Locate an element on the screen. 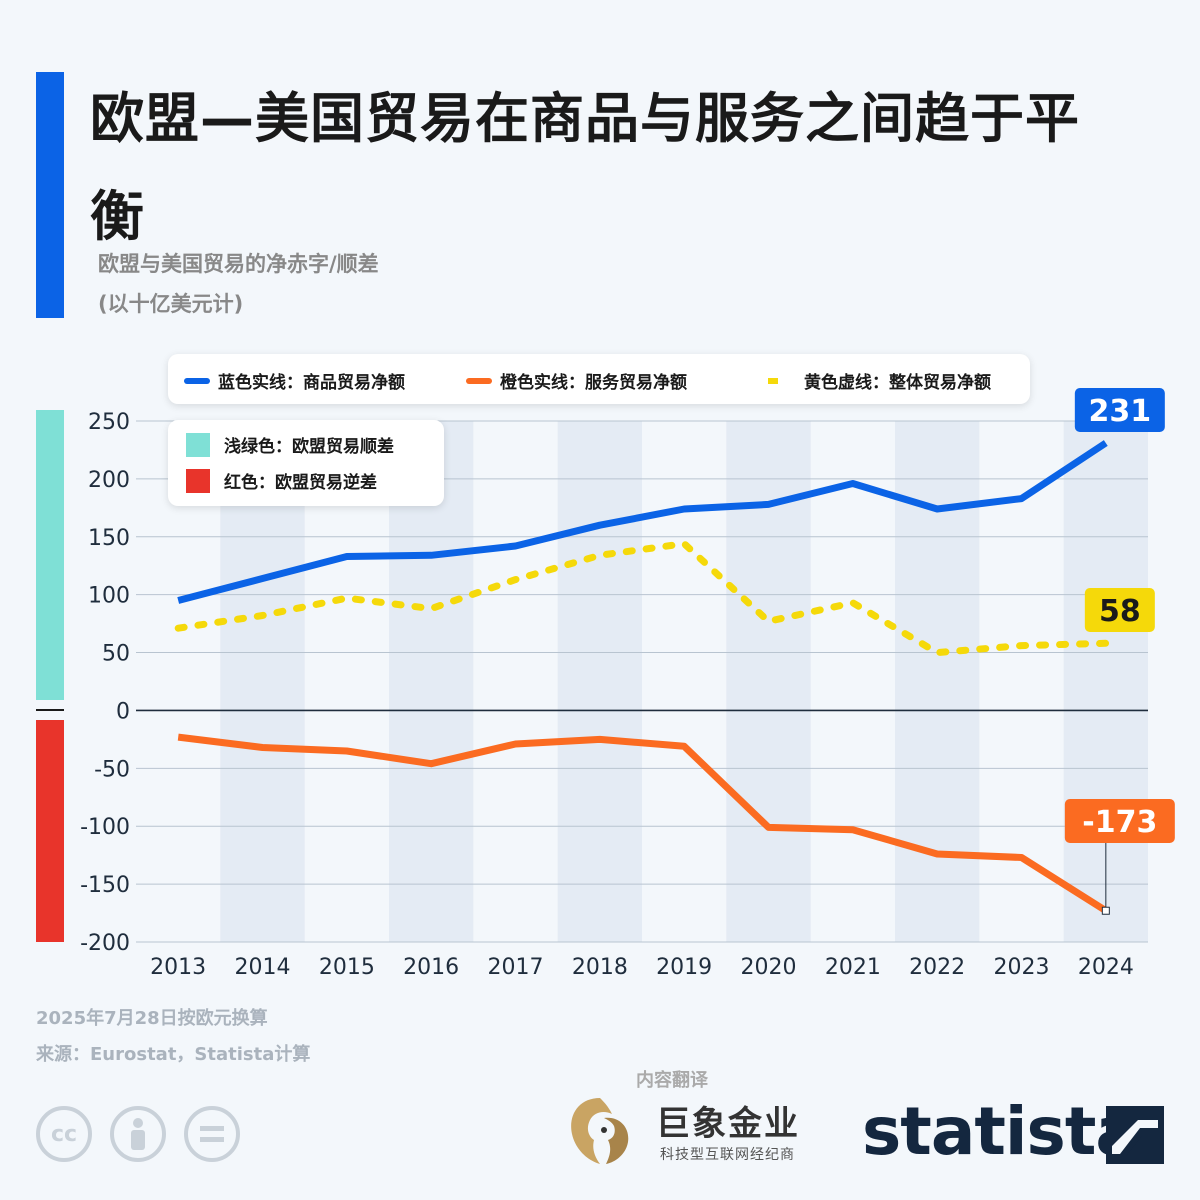 This screenshot has height=1200, width=1200. x-tick-label: 2013 is located at coordinates (178, 967).